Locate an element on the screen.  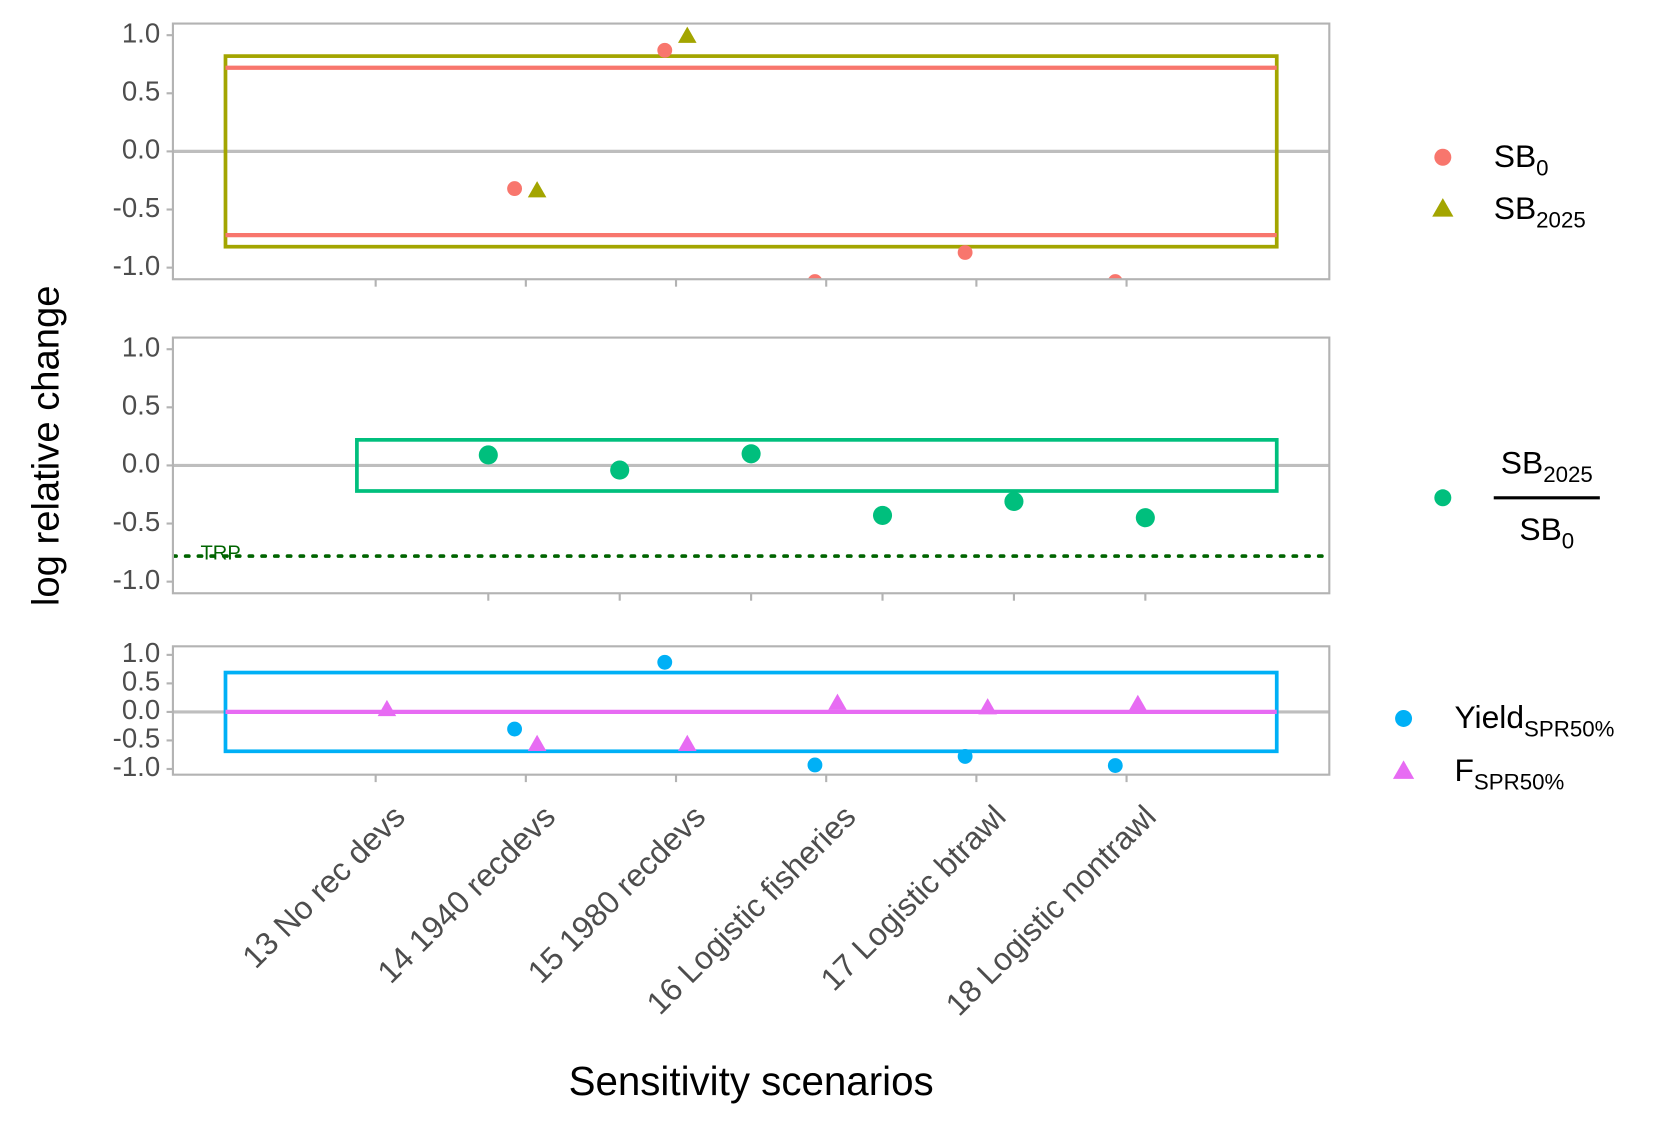
legend-label: FSPR50% is located at coordinates (1509, 773).